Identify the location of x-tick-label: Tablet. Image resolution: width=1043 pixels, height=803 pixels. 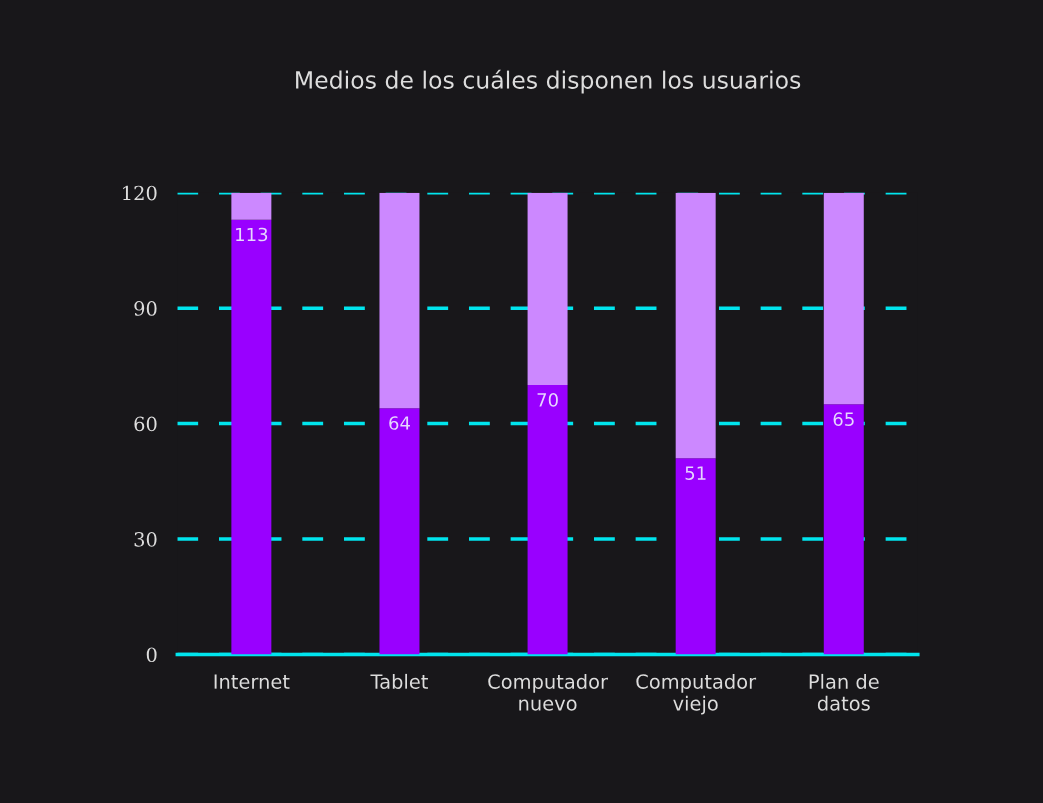
(399, 681).